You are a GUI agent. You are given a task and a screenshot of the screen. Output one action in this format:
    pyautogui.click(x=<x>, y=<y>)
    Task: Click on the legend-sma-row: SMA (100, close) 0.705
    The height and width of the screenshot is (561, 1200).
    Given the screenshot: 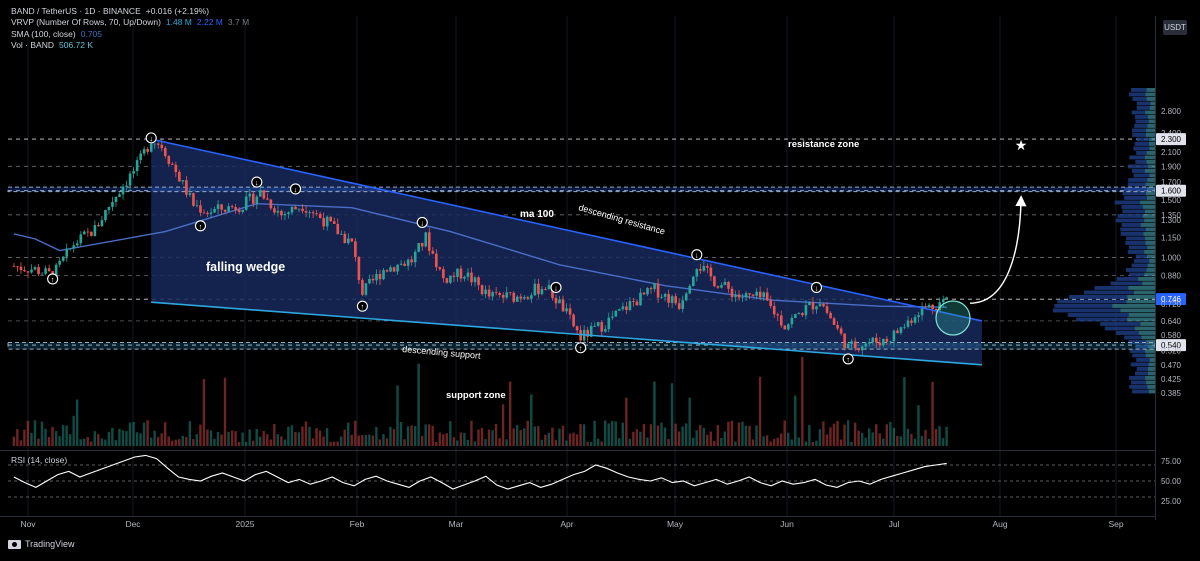 What is the action you would take?
    pyautogui.click(x=132, y=34)
    